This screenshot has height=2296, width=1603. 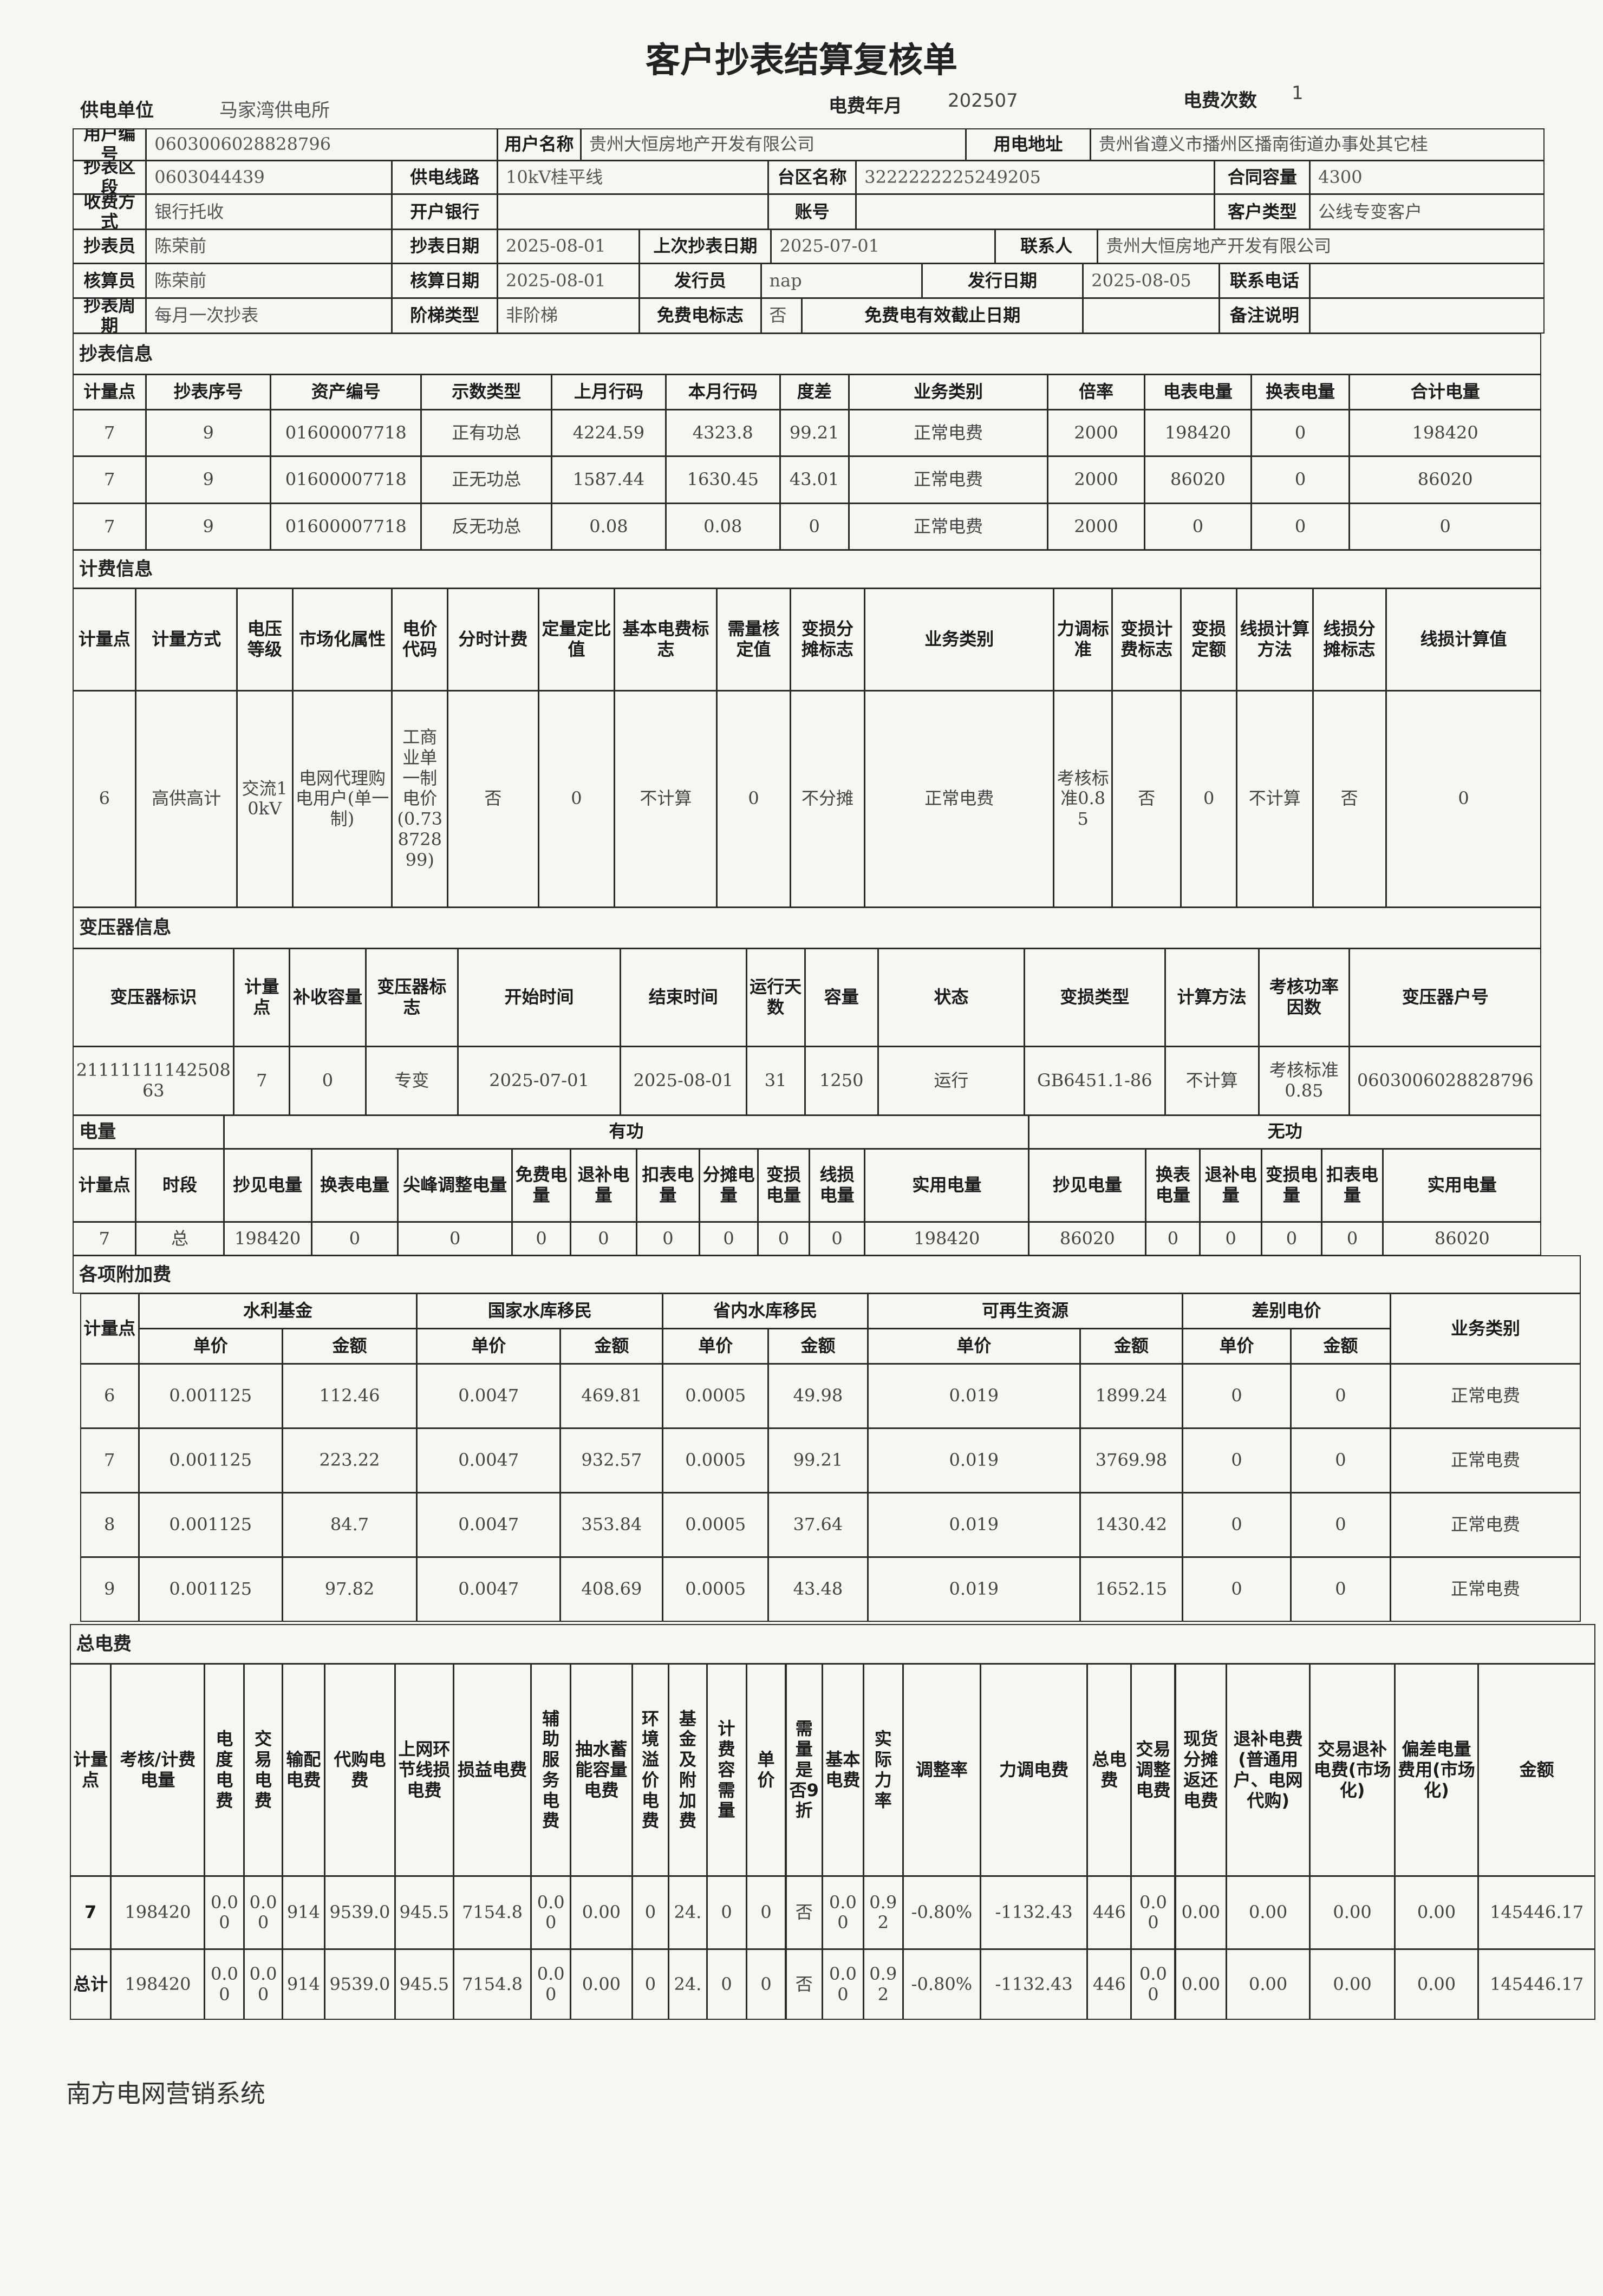 What do you see at coordinates (180, 1185) in the screenshot?
I see `header-cell: 时段` at bounding box center [180, 1185].